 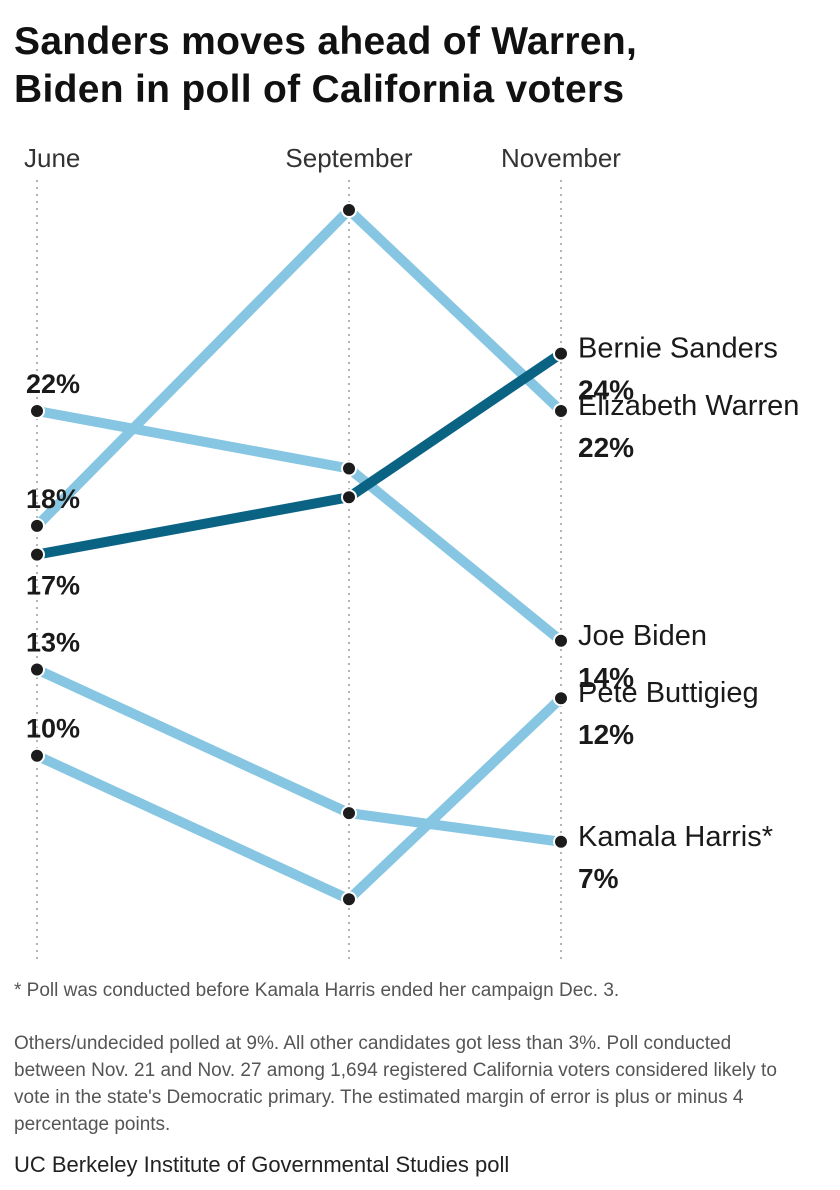 I want to click on chart-title-line-2: Biden in poll of California voters, so click(x=319, y=89).